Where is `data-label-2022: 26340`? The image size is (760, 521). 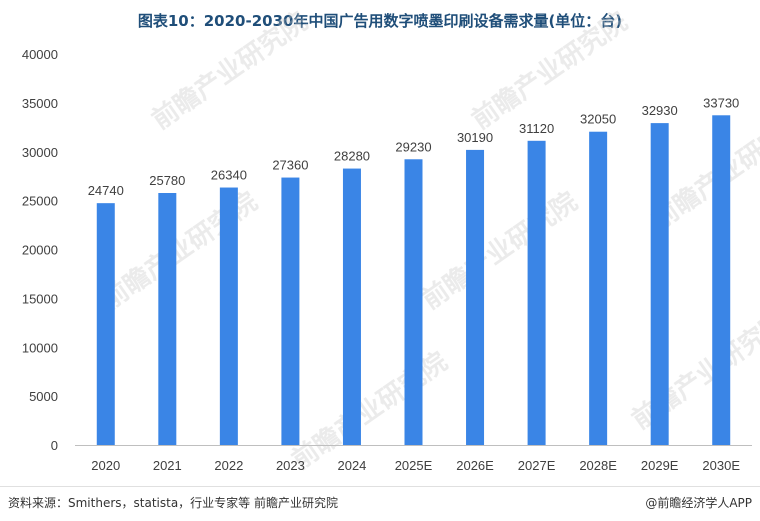 data-label-2022: 26340 is located at coordinates (229, 175).